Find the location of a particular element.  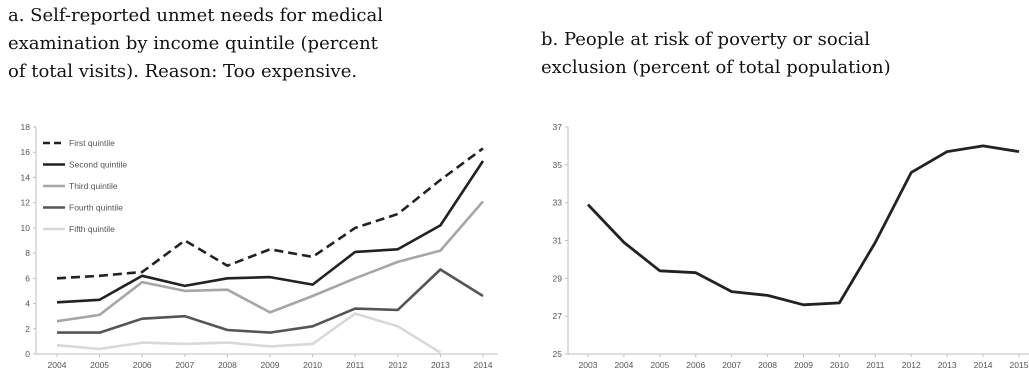

y-tick-label: 2 is located at coordinates (27, 329).